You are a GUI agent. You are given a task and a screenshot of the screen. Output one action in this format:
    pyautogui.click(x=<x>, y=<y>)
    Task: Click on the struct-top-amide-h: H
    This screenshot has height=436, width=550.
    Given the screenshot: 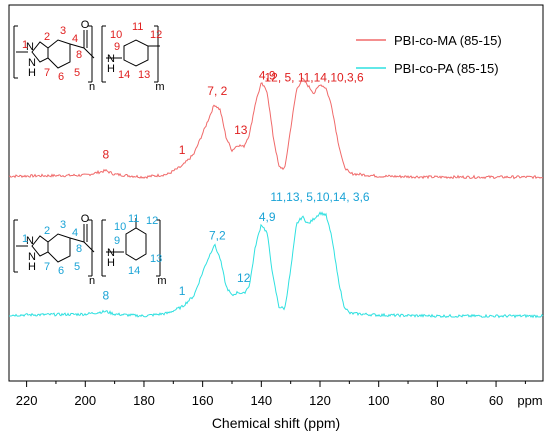 What is the action you would take?
    pyautogui.click(x=111, y=69)
    